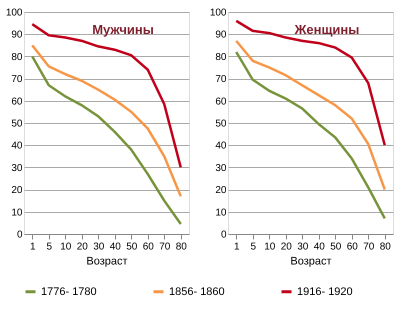 The image size is (416, 320). What do you see at coordinates (197, 292) in the screenshot?
I see `legend-label: 1856- 1860` at bounding box center [197, 292].